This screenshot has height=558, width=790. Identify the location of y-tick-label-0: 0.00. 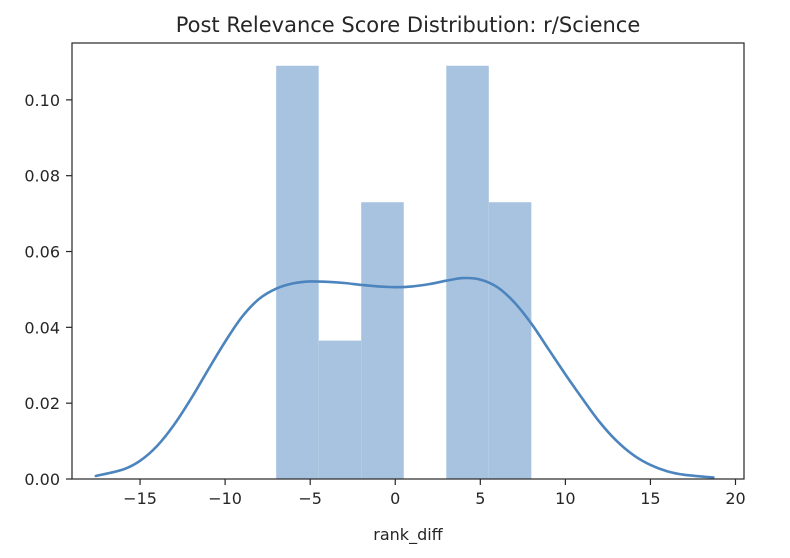
(42, 479).